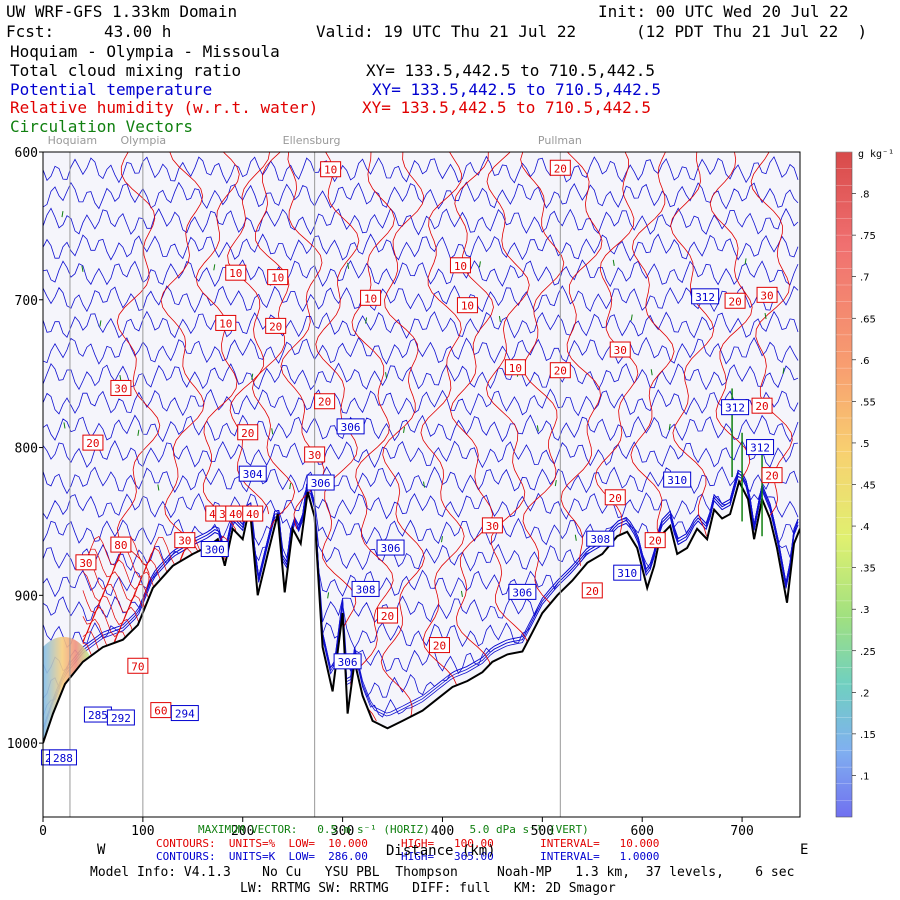 Image resolution: width=900 pixels, height=900 pixels. What do you see at coordinates (26, 301) in the screenshot?
I see `y-tick-label: 700` at bounding box center [26, 301].